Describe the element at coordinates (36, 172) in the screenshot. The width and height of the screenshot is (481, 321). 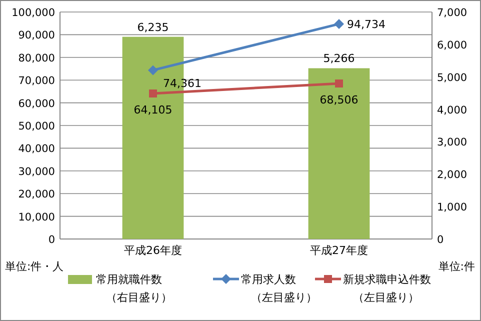
I see `y-tick-label: 30,000` at that location.